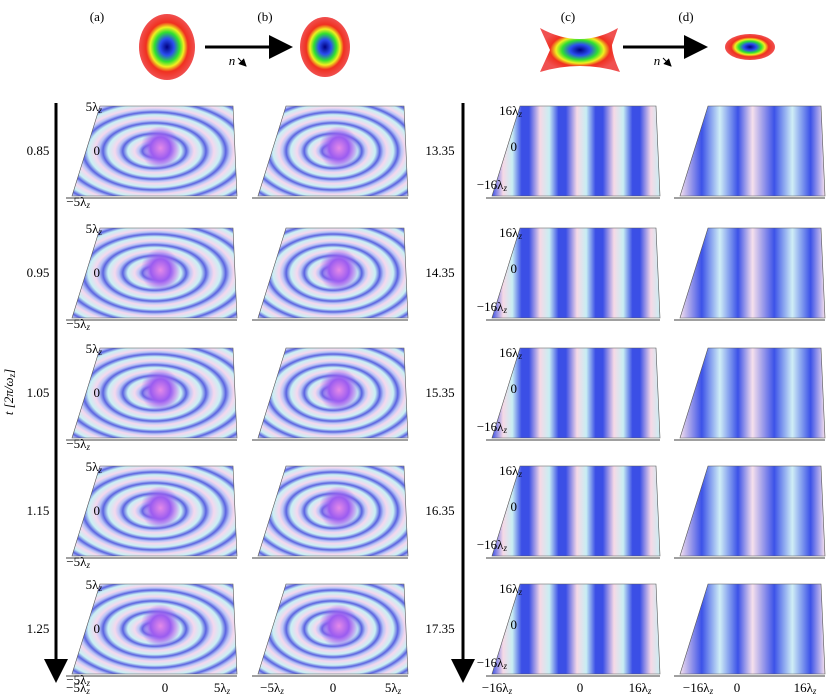 This screenshot has height=697, width=830. Describe the element at coordinates (393, 688) in the screenshot. I see `x-tick-label: 5λz` at that location.